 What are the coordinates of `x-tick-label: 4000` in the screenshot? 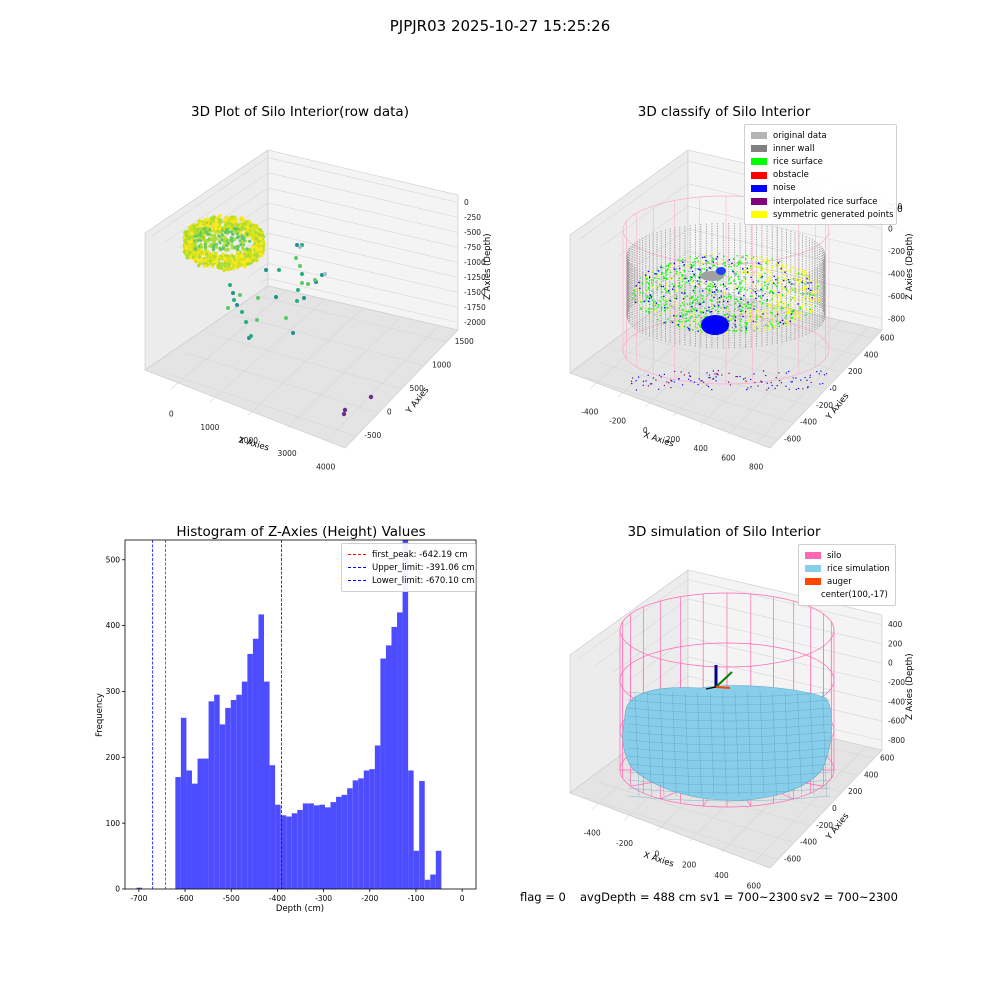 It's located at (325, 466).